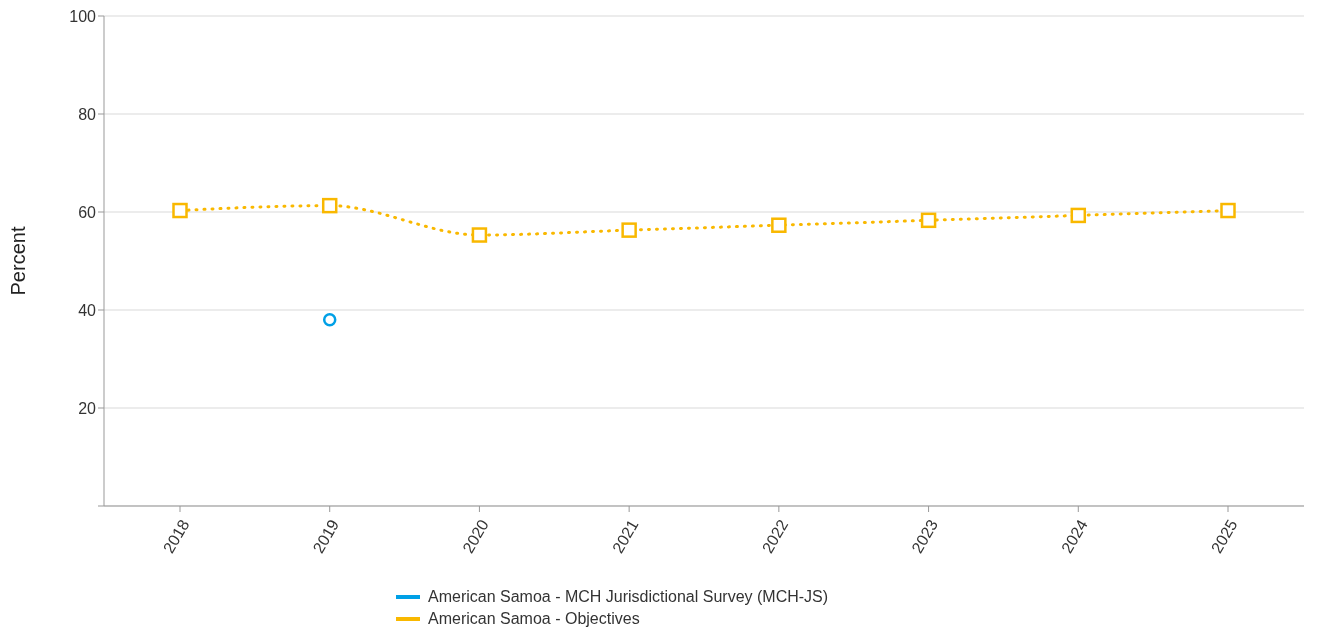 The height and width of the screenshot is (637, 1320). What do you see at coordinates (534, 619) in the screenshot?
I see `legend-label: American Samoa - Objectives` at bounding box center [534, 619].